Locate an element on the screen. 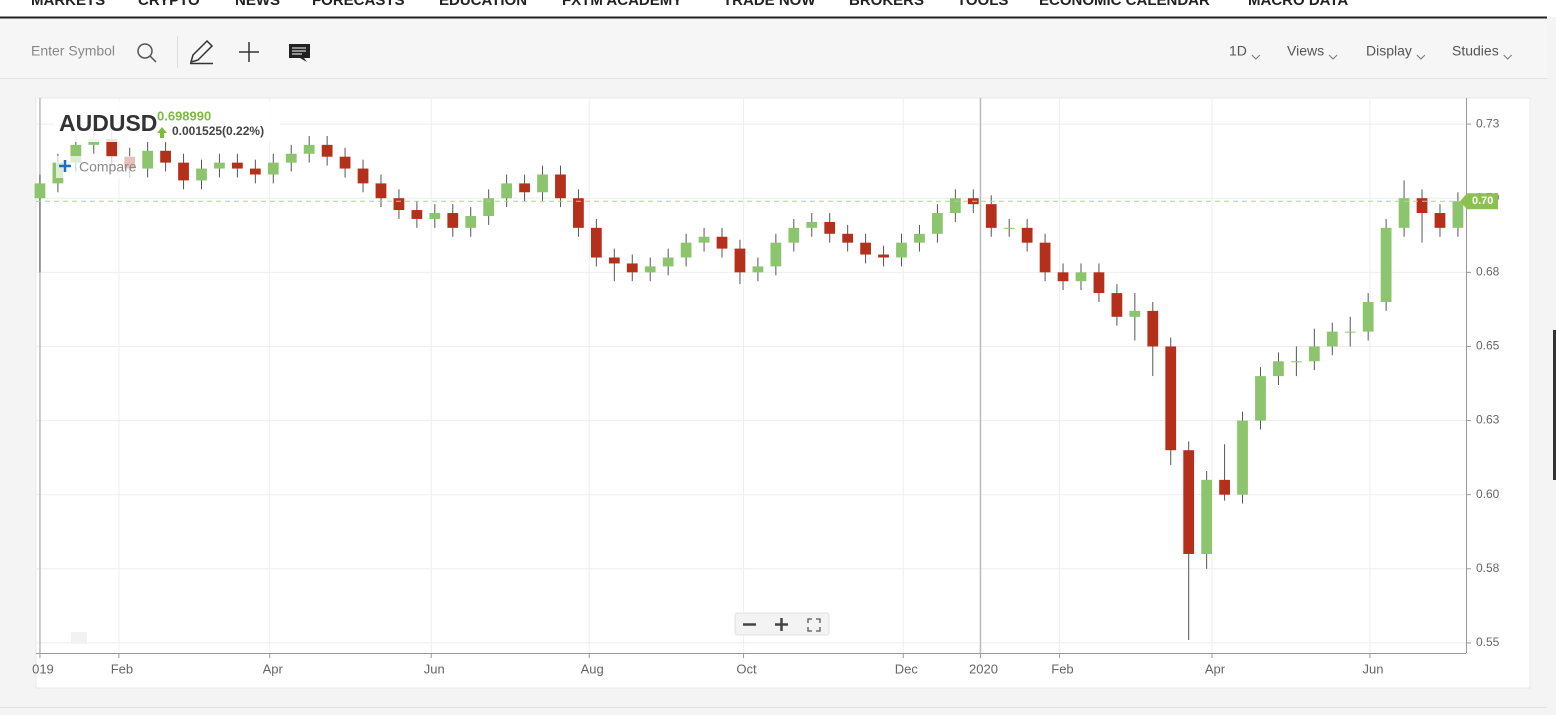 The width and height of the screenshot is (1556, 715). nav-item: BROKERS is located at coordinates (886, 4).